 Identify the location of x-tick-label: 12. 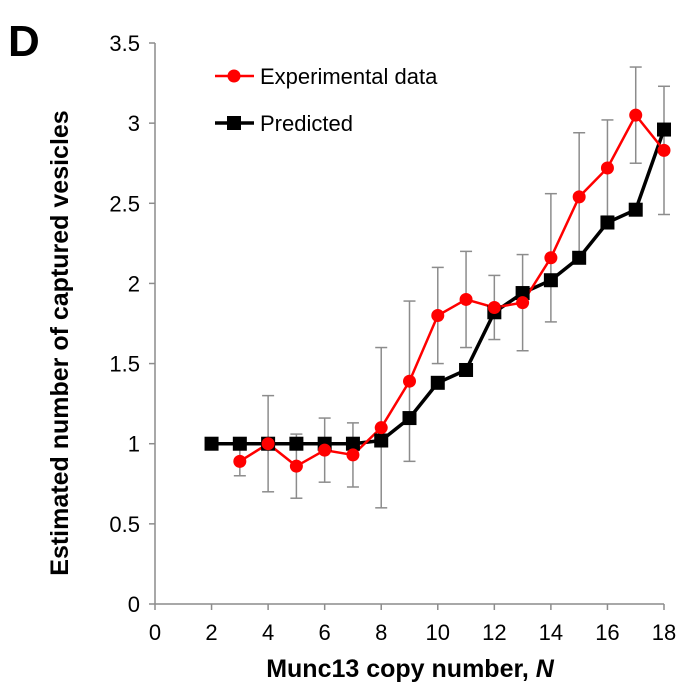
(494, 632).